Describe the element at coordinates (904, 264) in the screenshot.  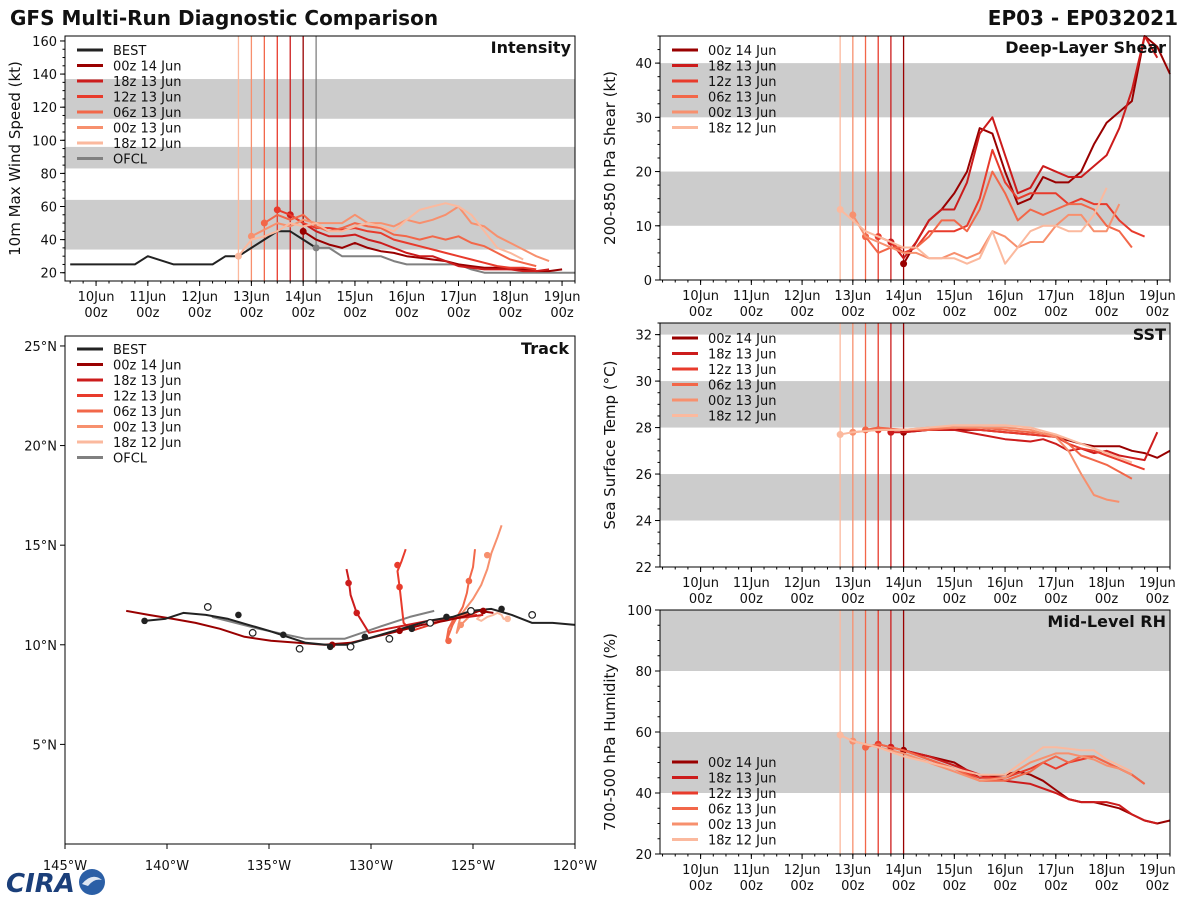
I see `series-marker-00z-14-jun` at that location.